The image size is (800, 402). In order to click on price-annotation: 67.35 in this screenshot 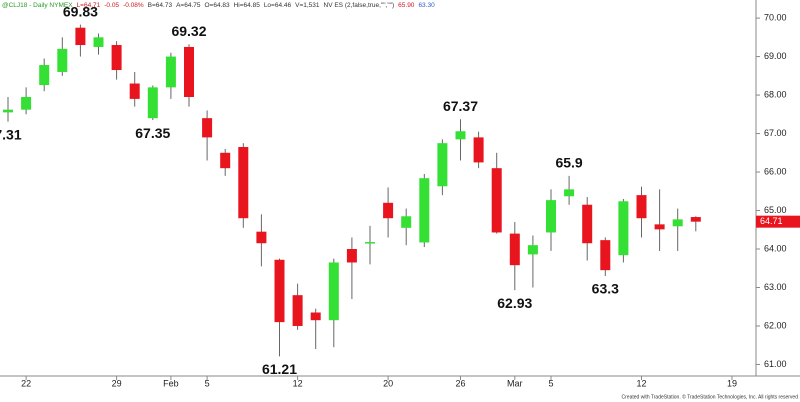, I will do `click(152, 133)`.